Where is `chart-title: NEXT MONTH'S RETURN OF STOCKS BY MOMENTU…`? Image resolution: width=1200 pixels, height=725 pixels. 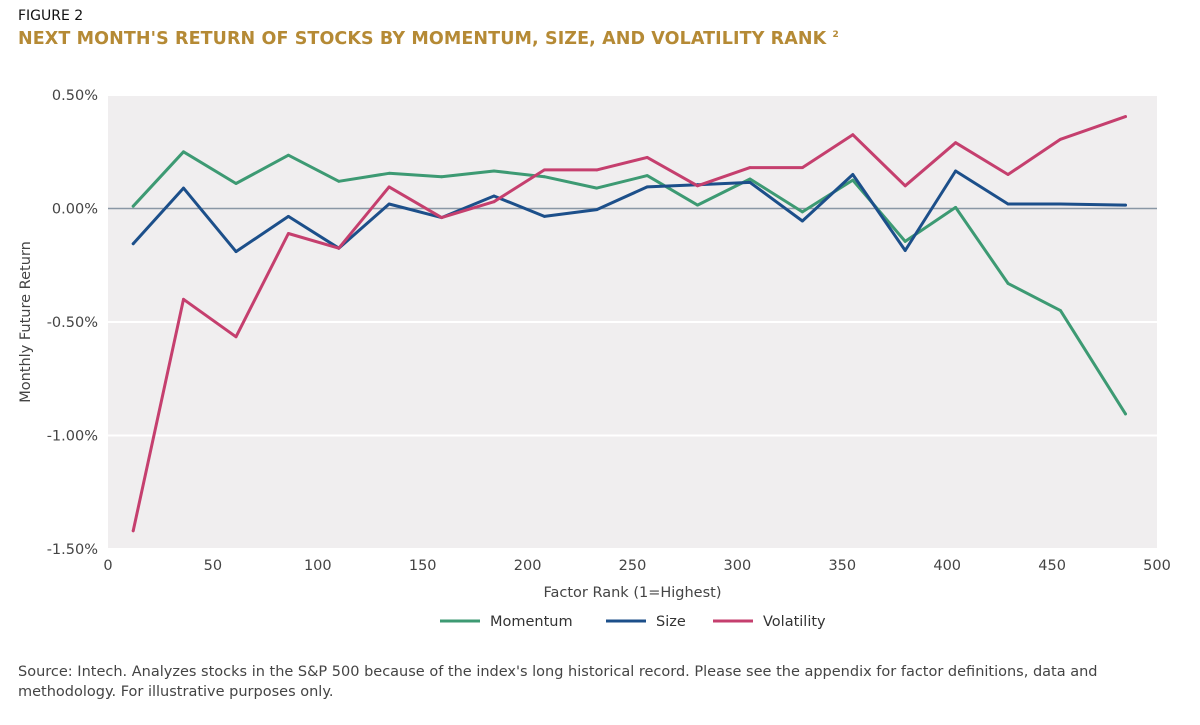
chart-title: NEXT MONTH'S RETURN OF STOCKS BY MOMENTU… is located at coordinates (428, 39).